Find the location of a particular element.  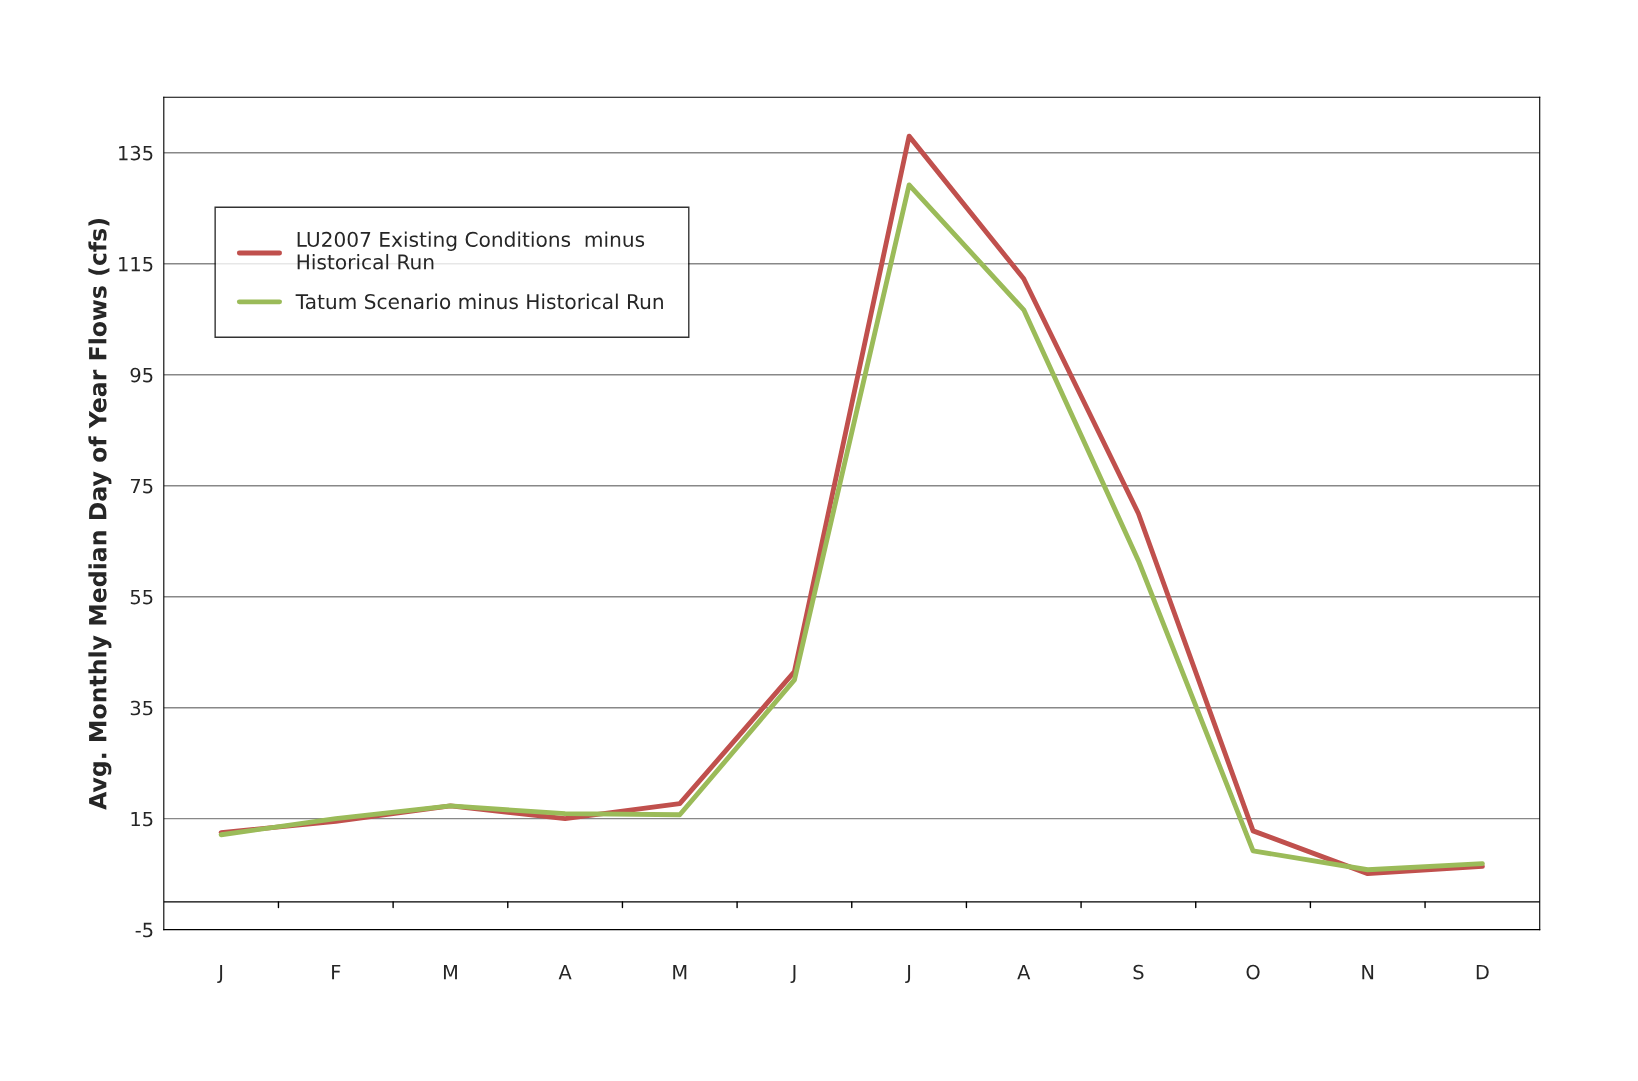

x-tick-label: N is located at coordinates (1368, 972).